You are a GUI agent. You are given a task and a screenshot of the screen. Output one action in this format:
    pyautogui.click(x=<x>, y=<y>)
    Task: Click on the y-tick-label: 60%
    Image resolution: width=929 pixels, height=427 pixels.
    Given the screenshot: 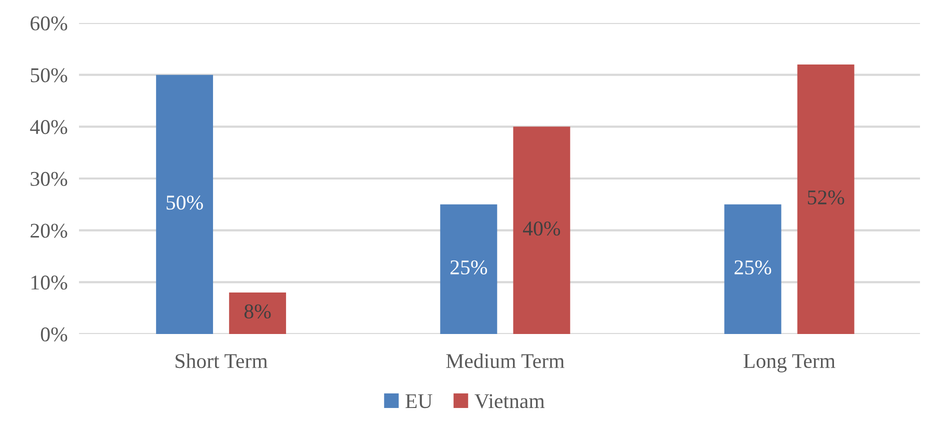 What is the action you would take?
    pyautogui.click(x=49, y=23)
    